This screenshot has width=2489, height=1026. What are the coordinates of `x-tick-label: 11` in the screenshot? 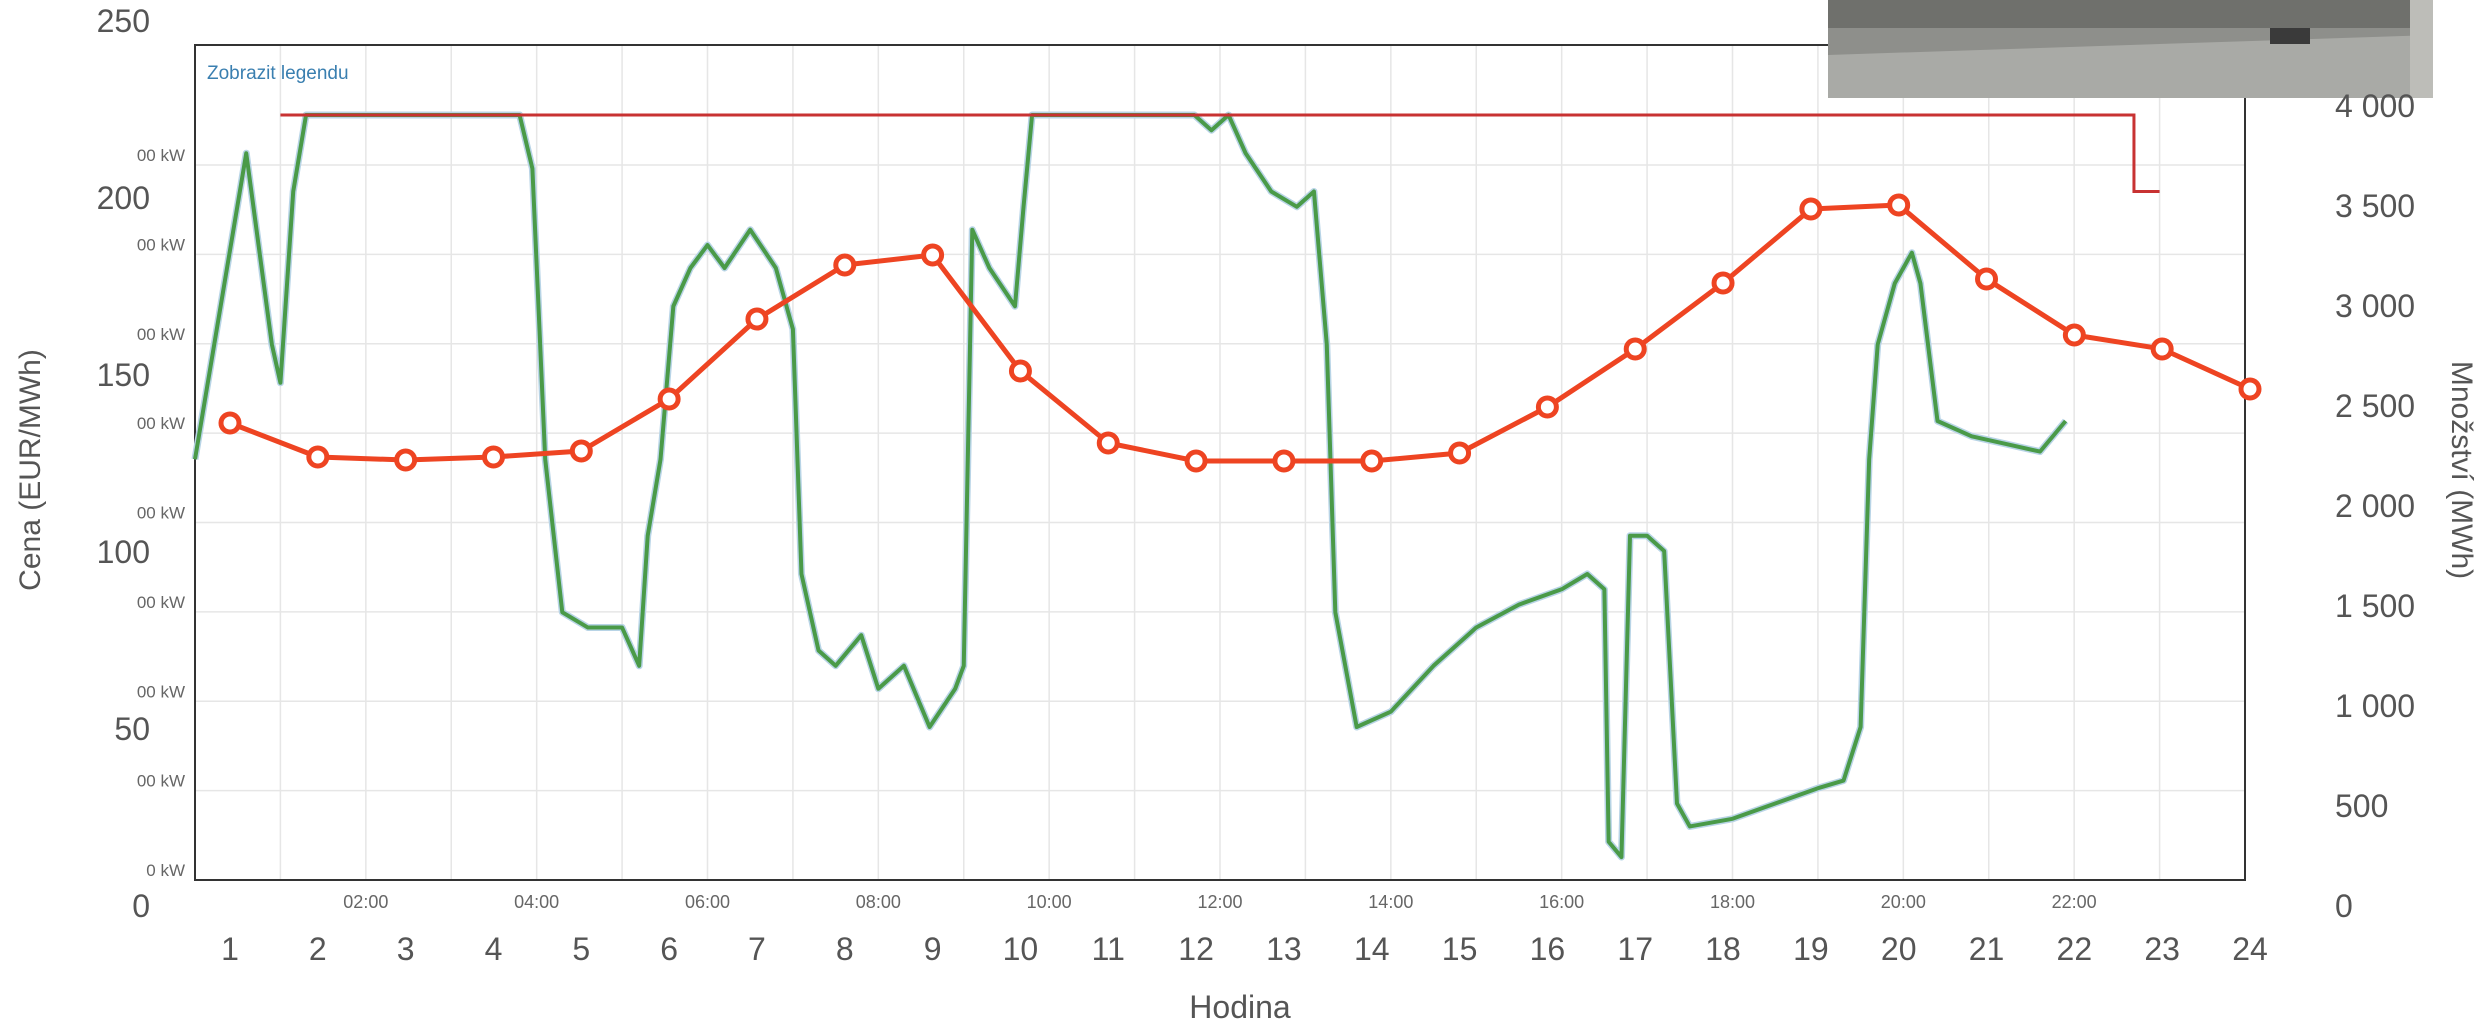 It's located at (1108, 949).